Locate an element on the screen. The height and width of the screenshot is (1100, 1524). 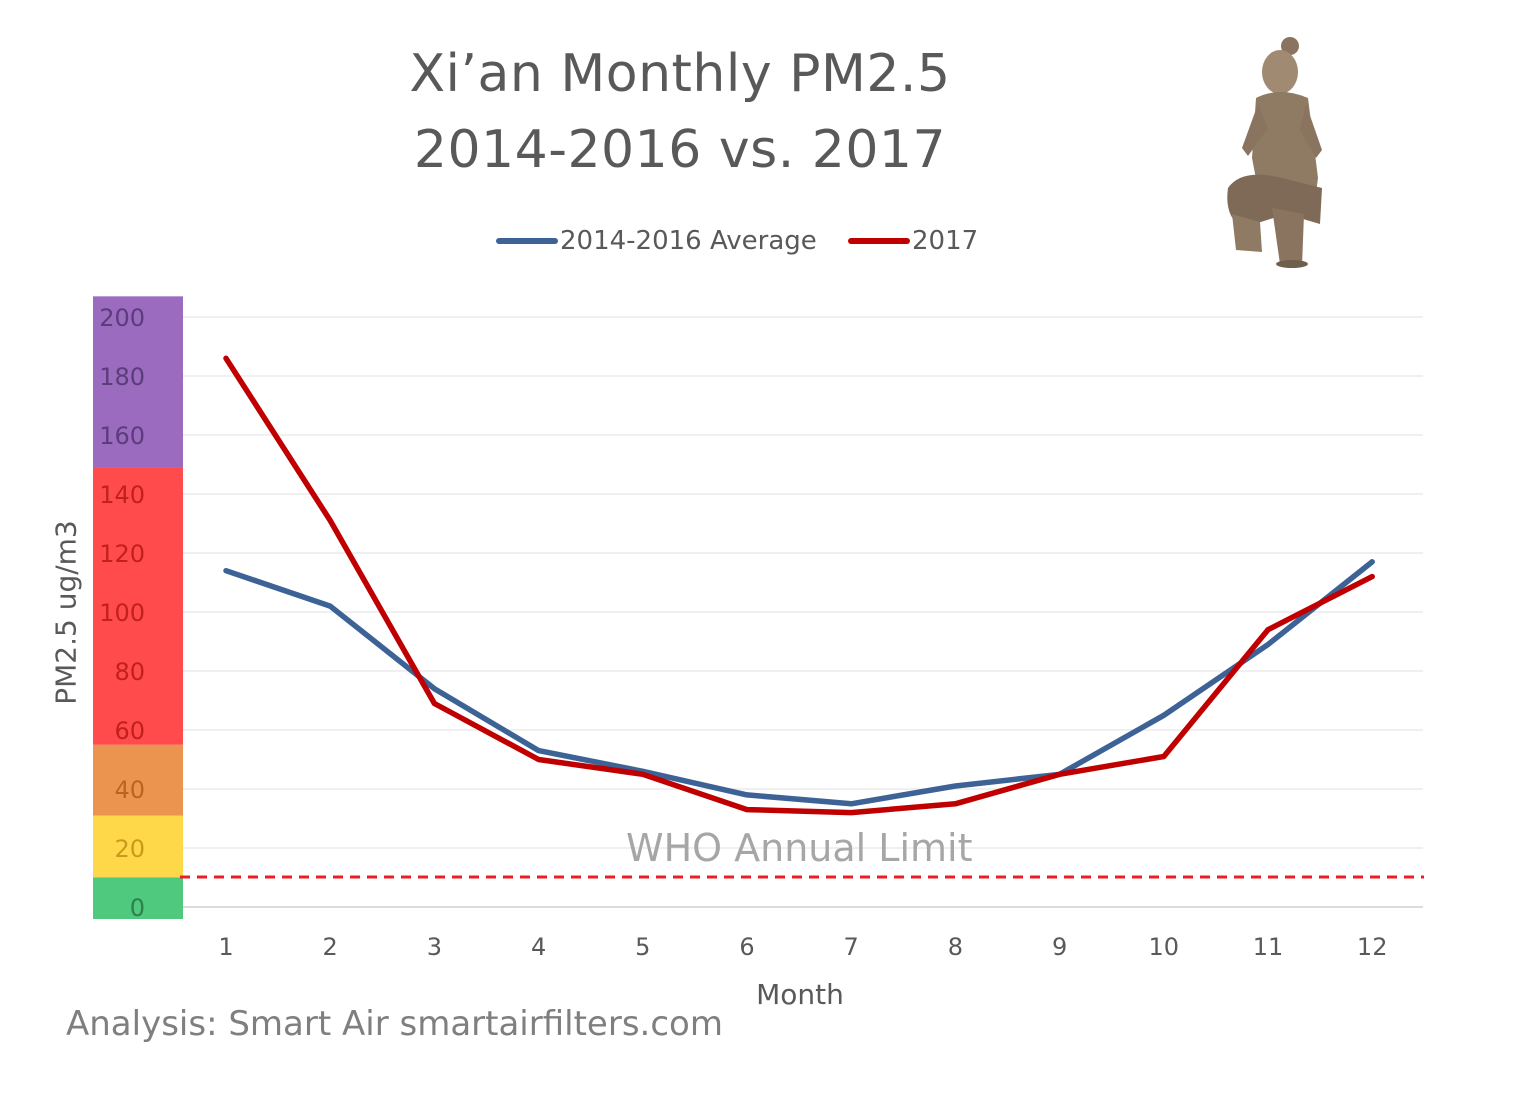
who-limit-label: WHO Annual Limit is located at coordinates (799, 848).